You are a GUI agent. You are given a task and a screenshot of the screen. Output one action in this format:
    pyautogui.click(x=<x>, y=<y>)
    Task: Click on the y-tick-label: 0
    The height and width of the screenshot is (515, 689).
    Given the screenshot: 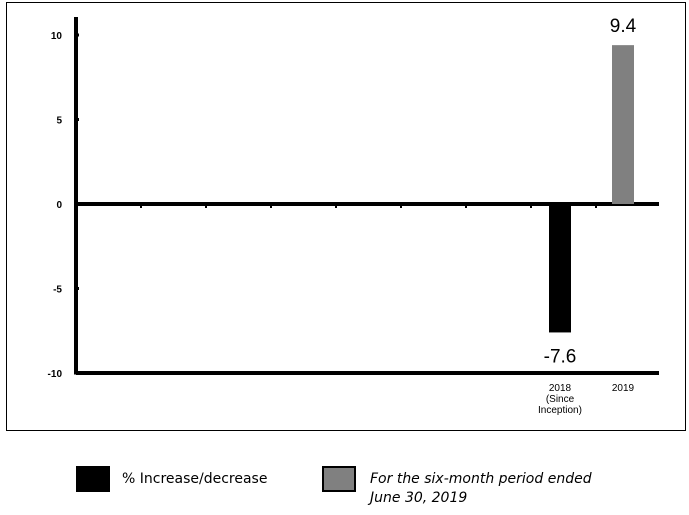 What is the action you would take?
    pyautogui.click(x=59, y=205)
    